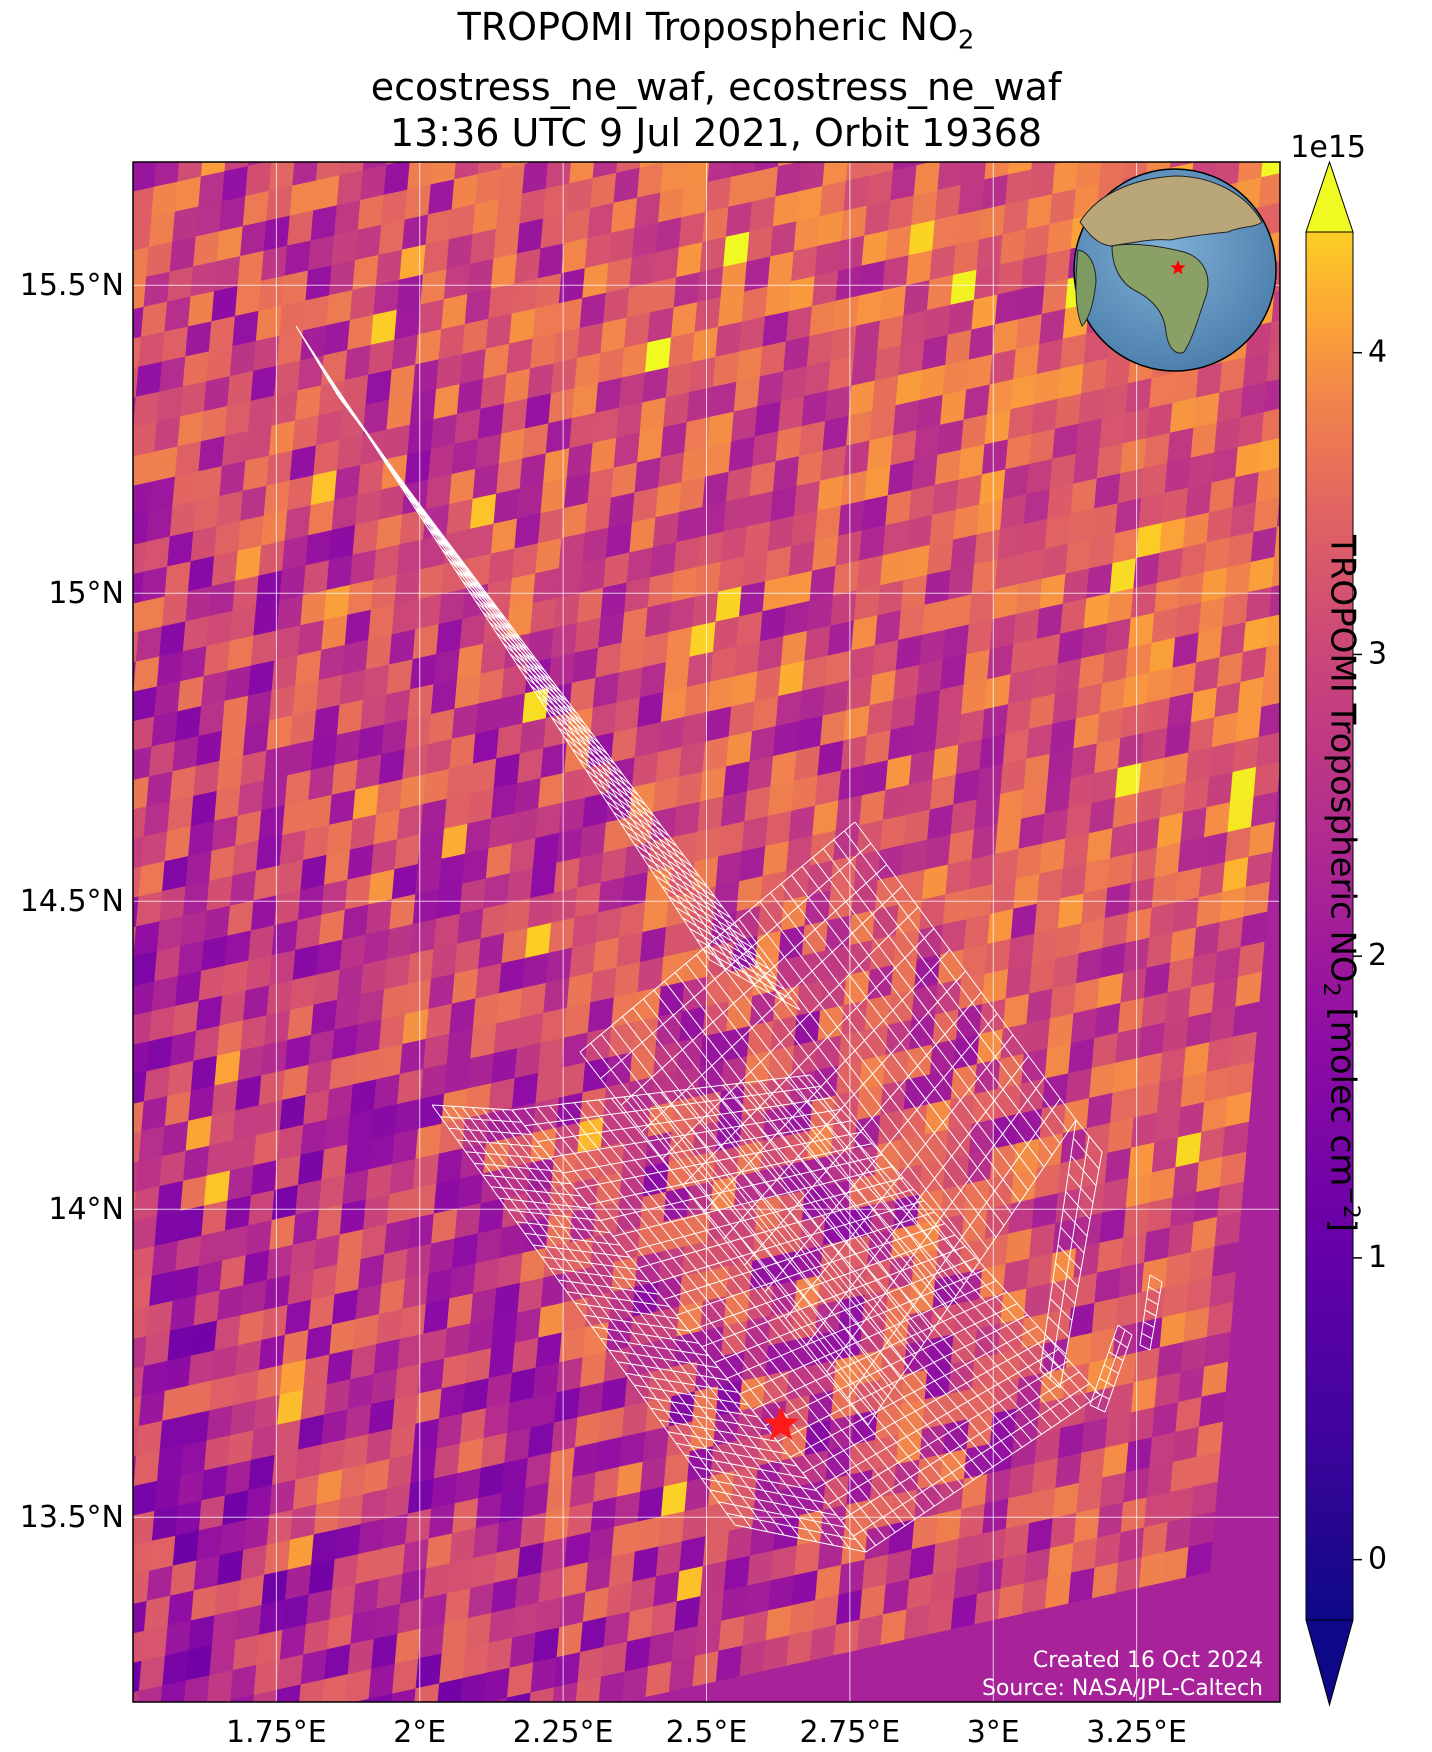 This screenshot has height=1752, width=1432. What do you see at coordinates (706, 1732) in the screenshot?
I see `longitude-tick-labels: 1.75°E 2°E 2.25°E 2.5°E 2.75°E 3°E 3.25°E` at bounding box center [706, 1732].